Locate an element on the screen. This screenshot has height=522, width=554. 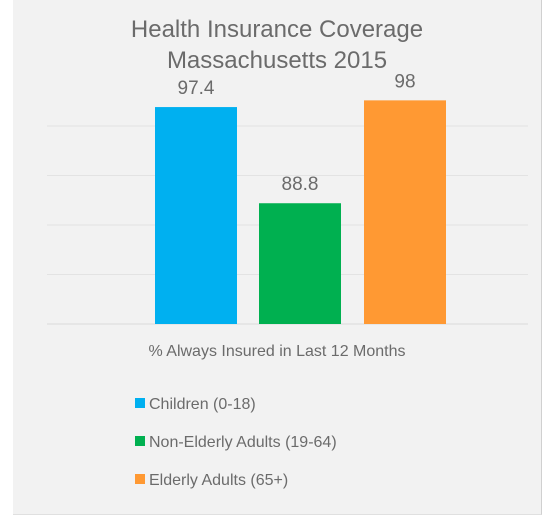
data-label-1: 88.8 is located at coordinates (300, 184).